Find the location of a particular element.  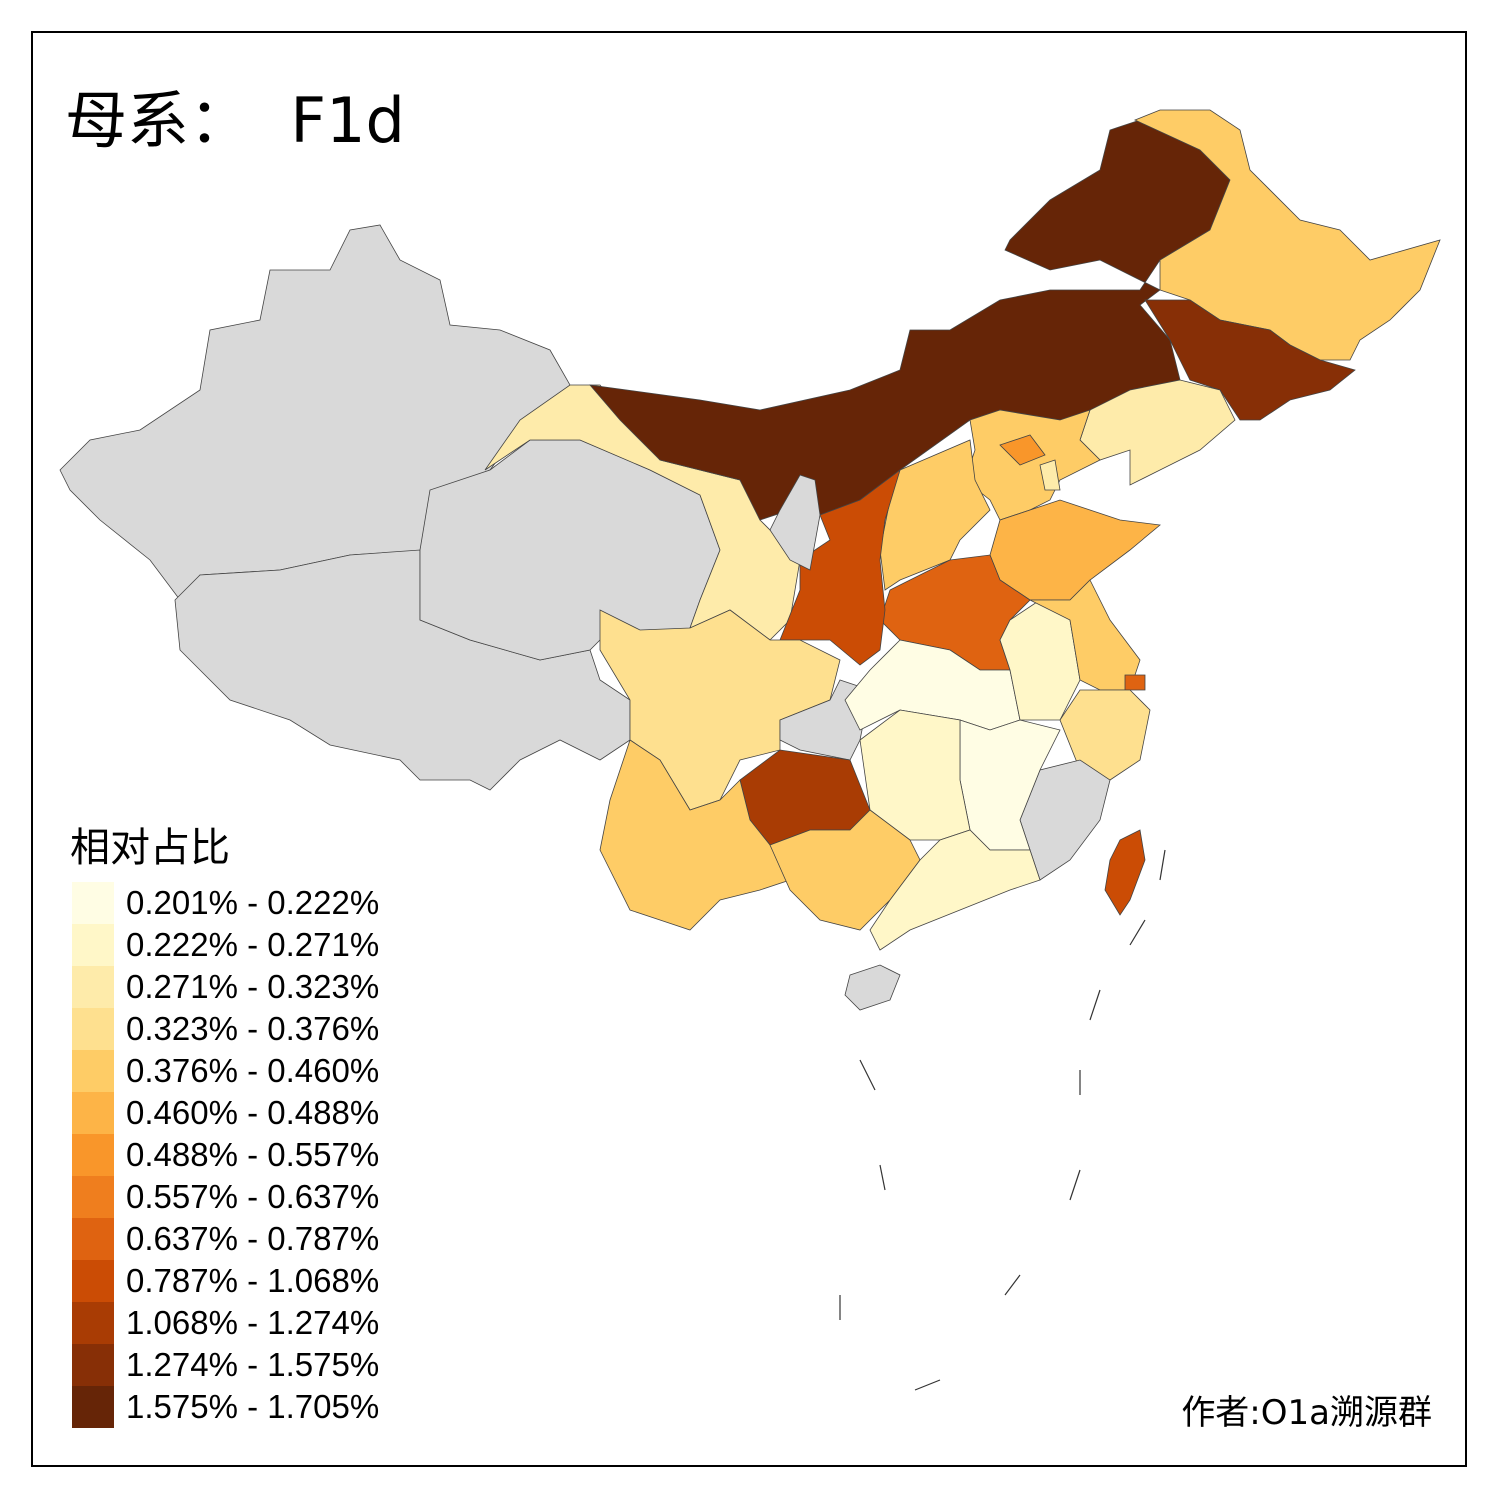

region-taiwan is located at coordinates (1125, 872).